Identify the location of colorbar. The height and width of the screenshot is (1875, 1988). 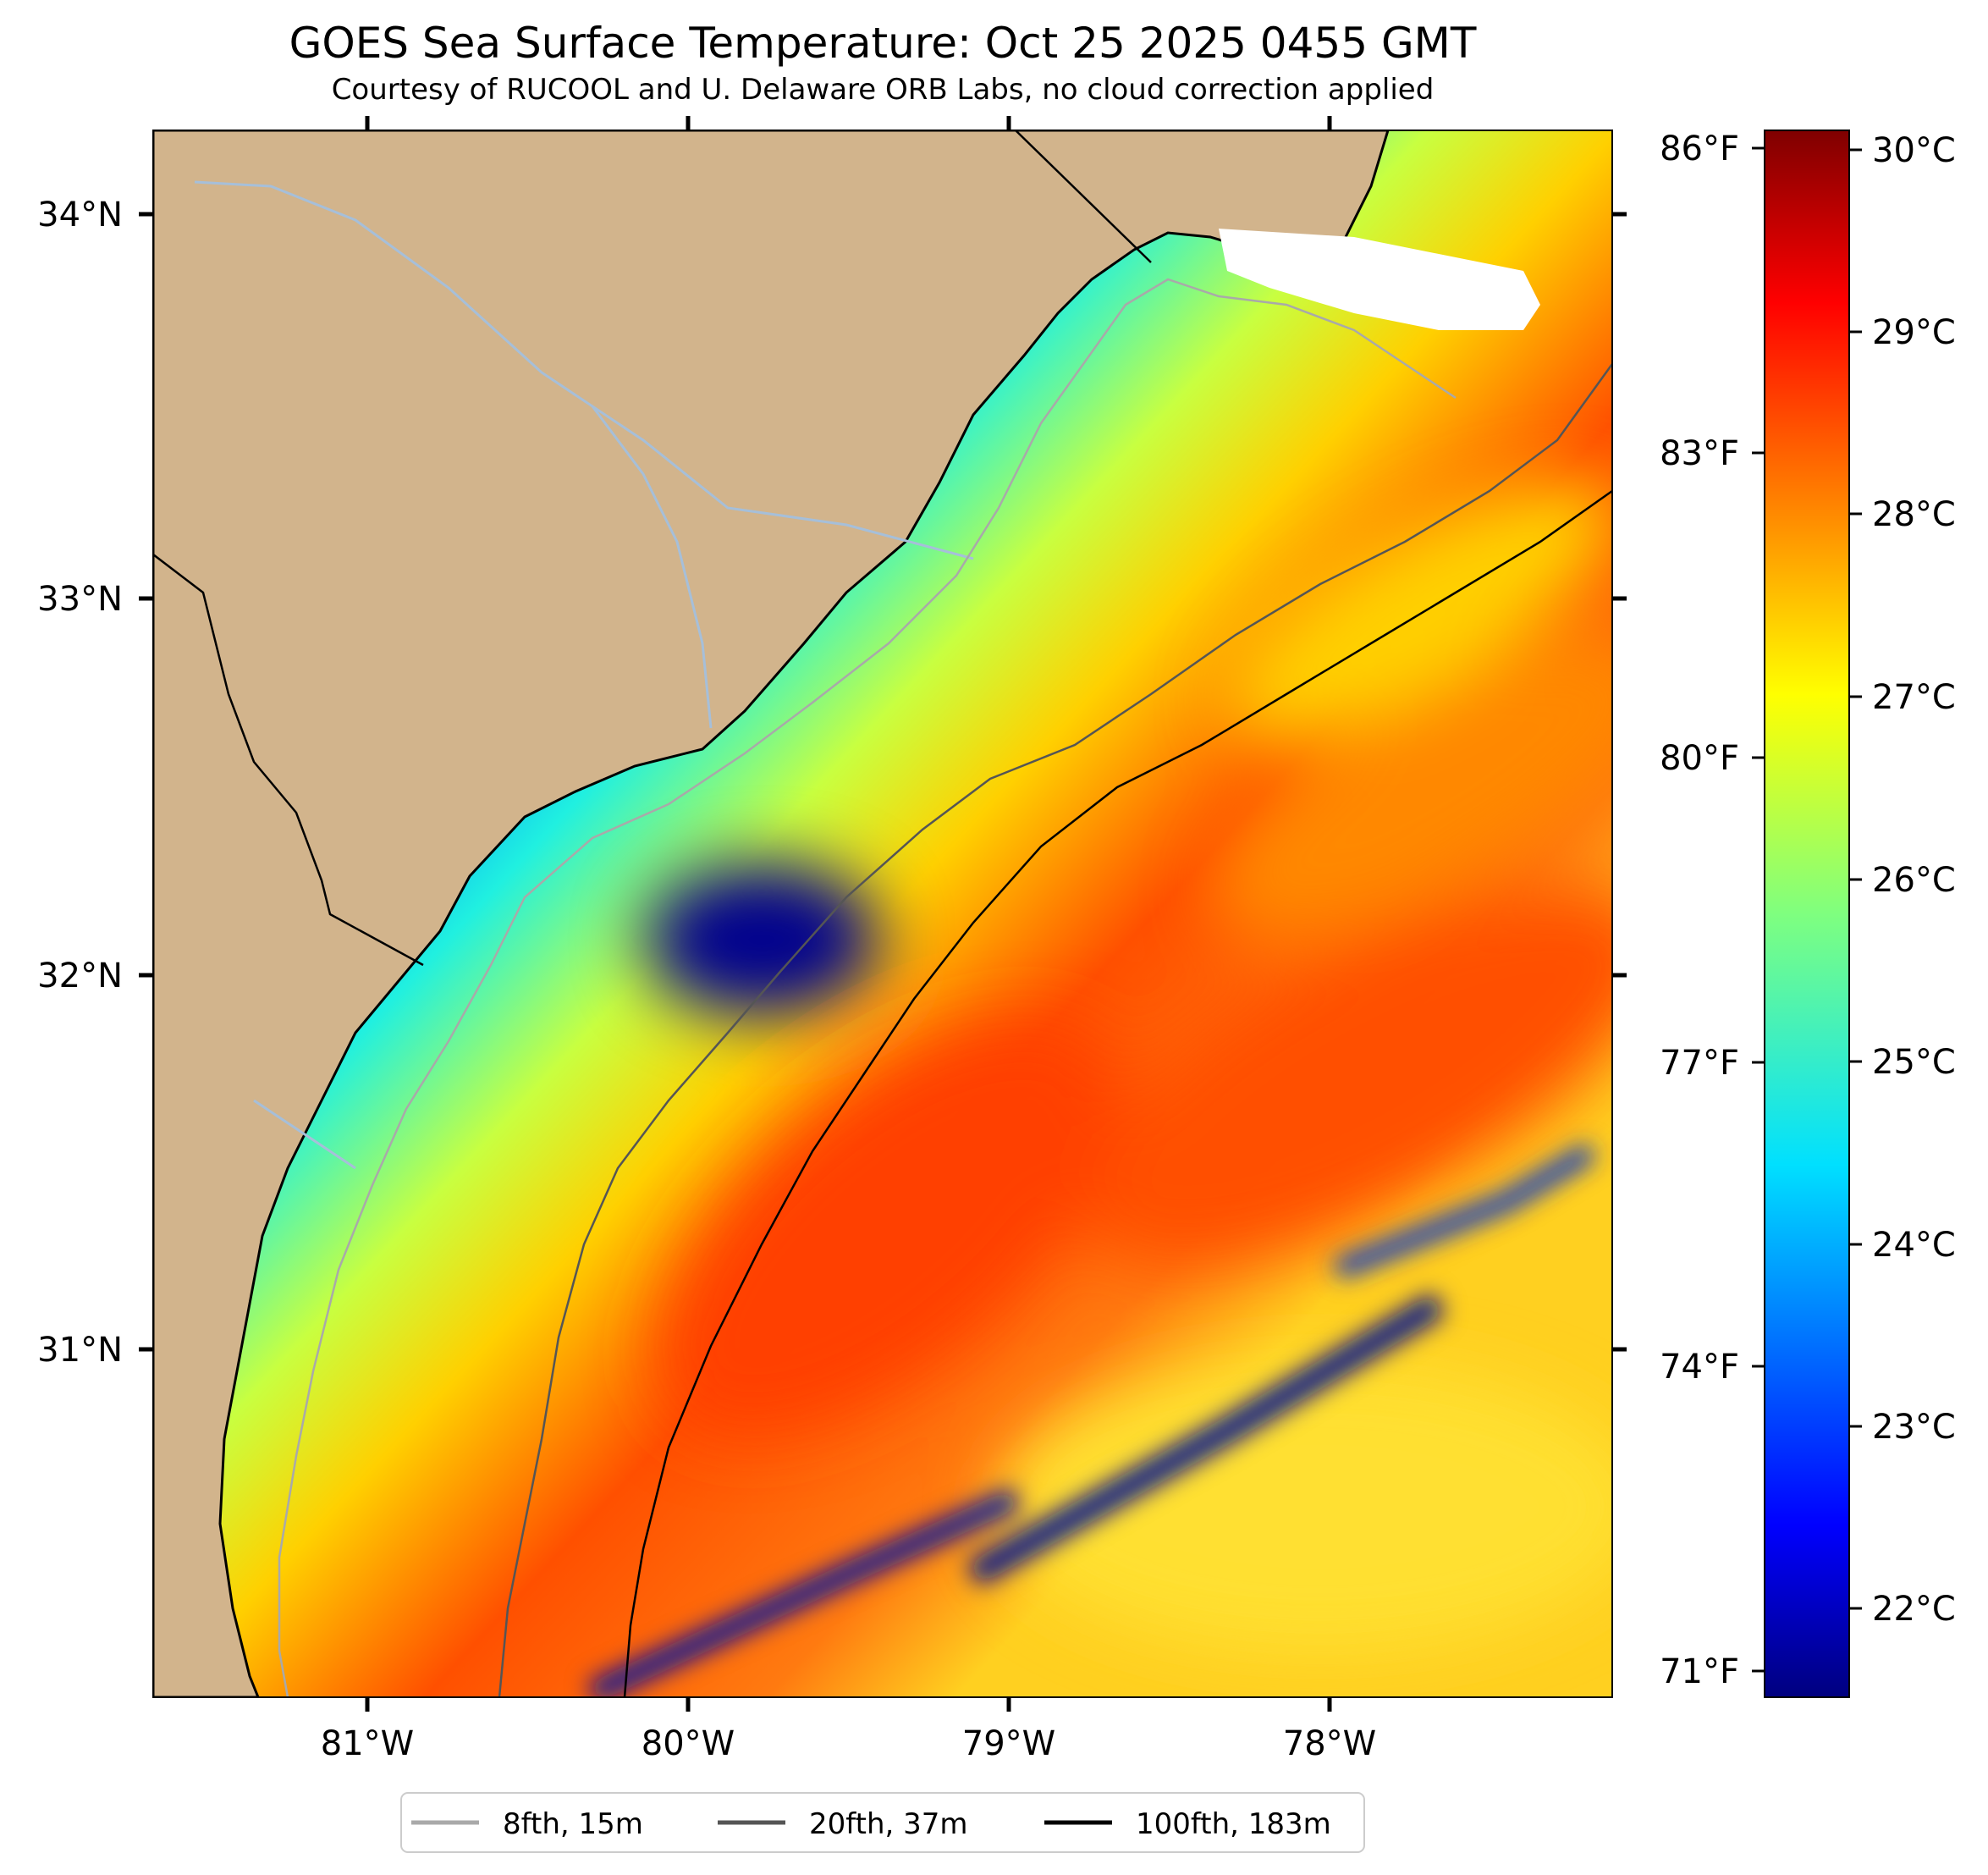
(1807, 914).